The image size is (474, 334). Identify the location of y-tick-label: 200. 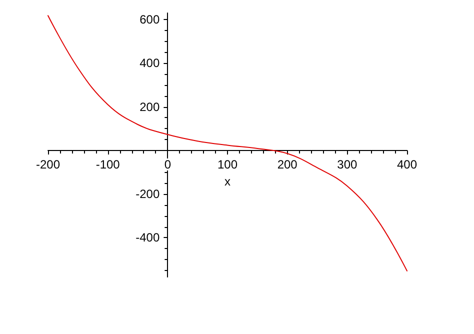
(150, 107).